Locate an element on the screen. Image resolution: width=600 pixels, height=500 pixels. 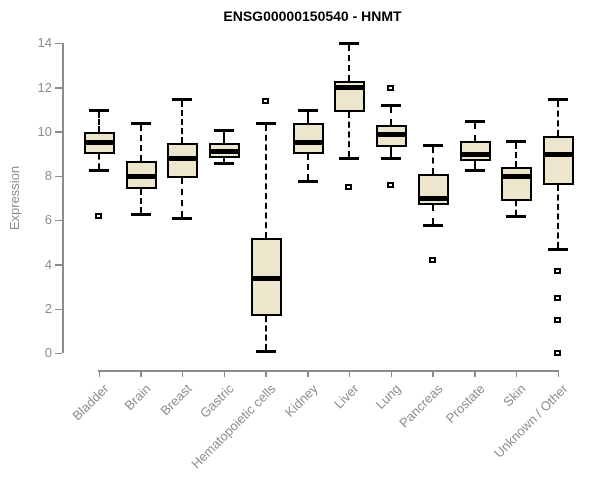
median-hematopoietic-cells is located at coordinates (266, 278).